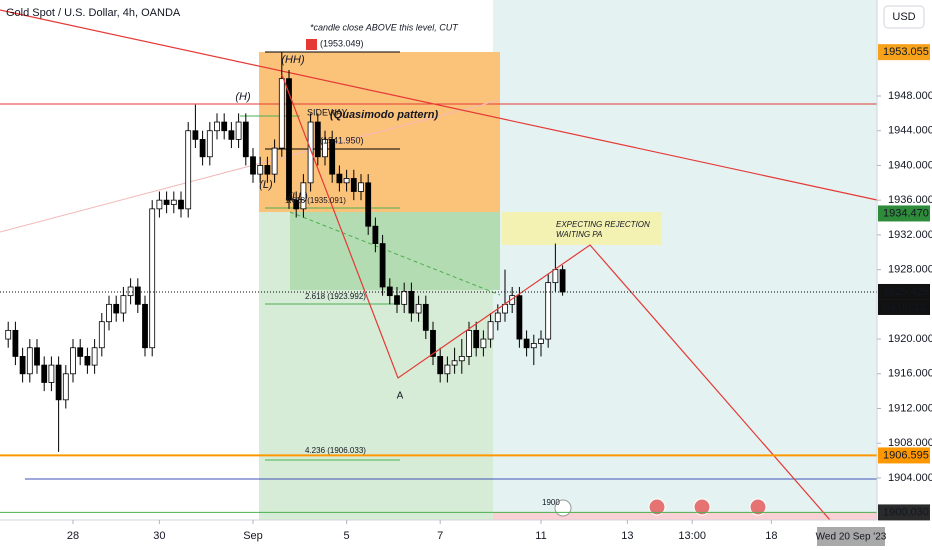  Describe the element at coordinates (73, 536) in the screenshot. I see `x-tick-label: 28` at that location.